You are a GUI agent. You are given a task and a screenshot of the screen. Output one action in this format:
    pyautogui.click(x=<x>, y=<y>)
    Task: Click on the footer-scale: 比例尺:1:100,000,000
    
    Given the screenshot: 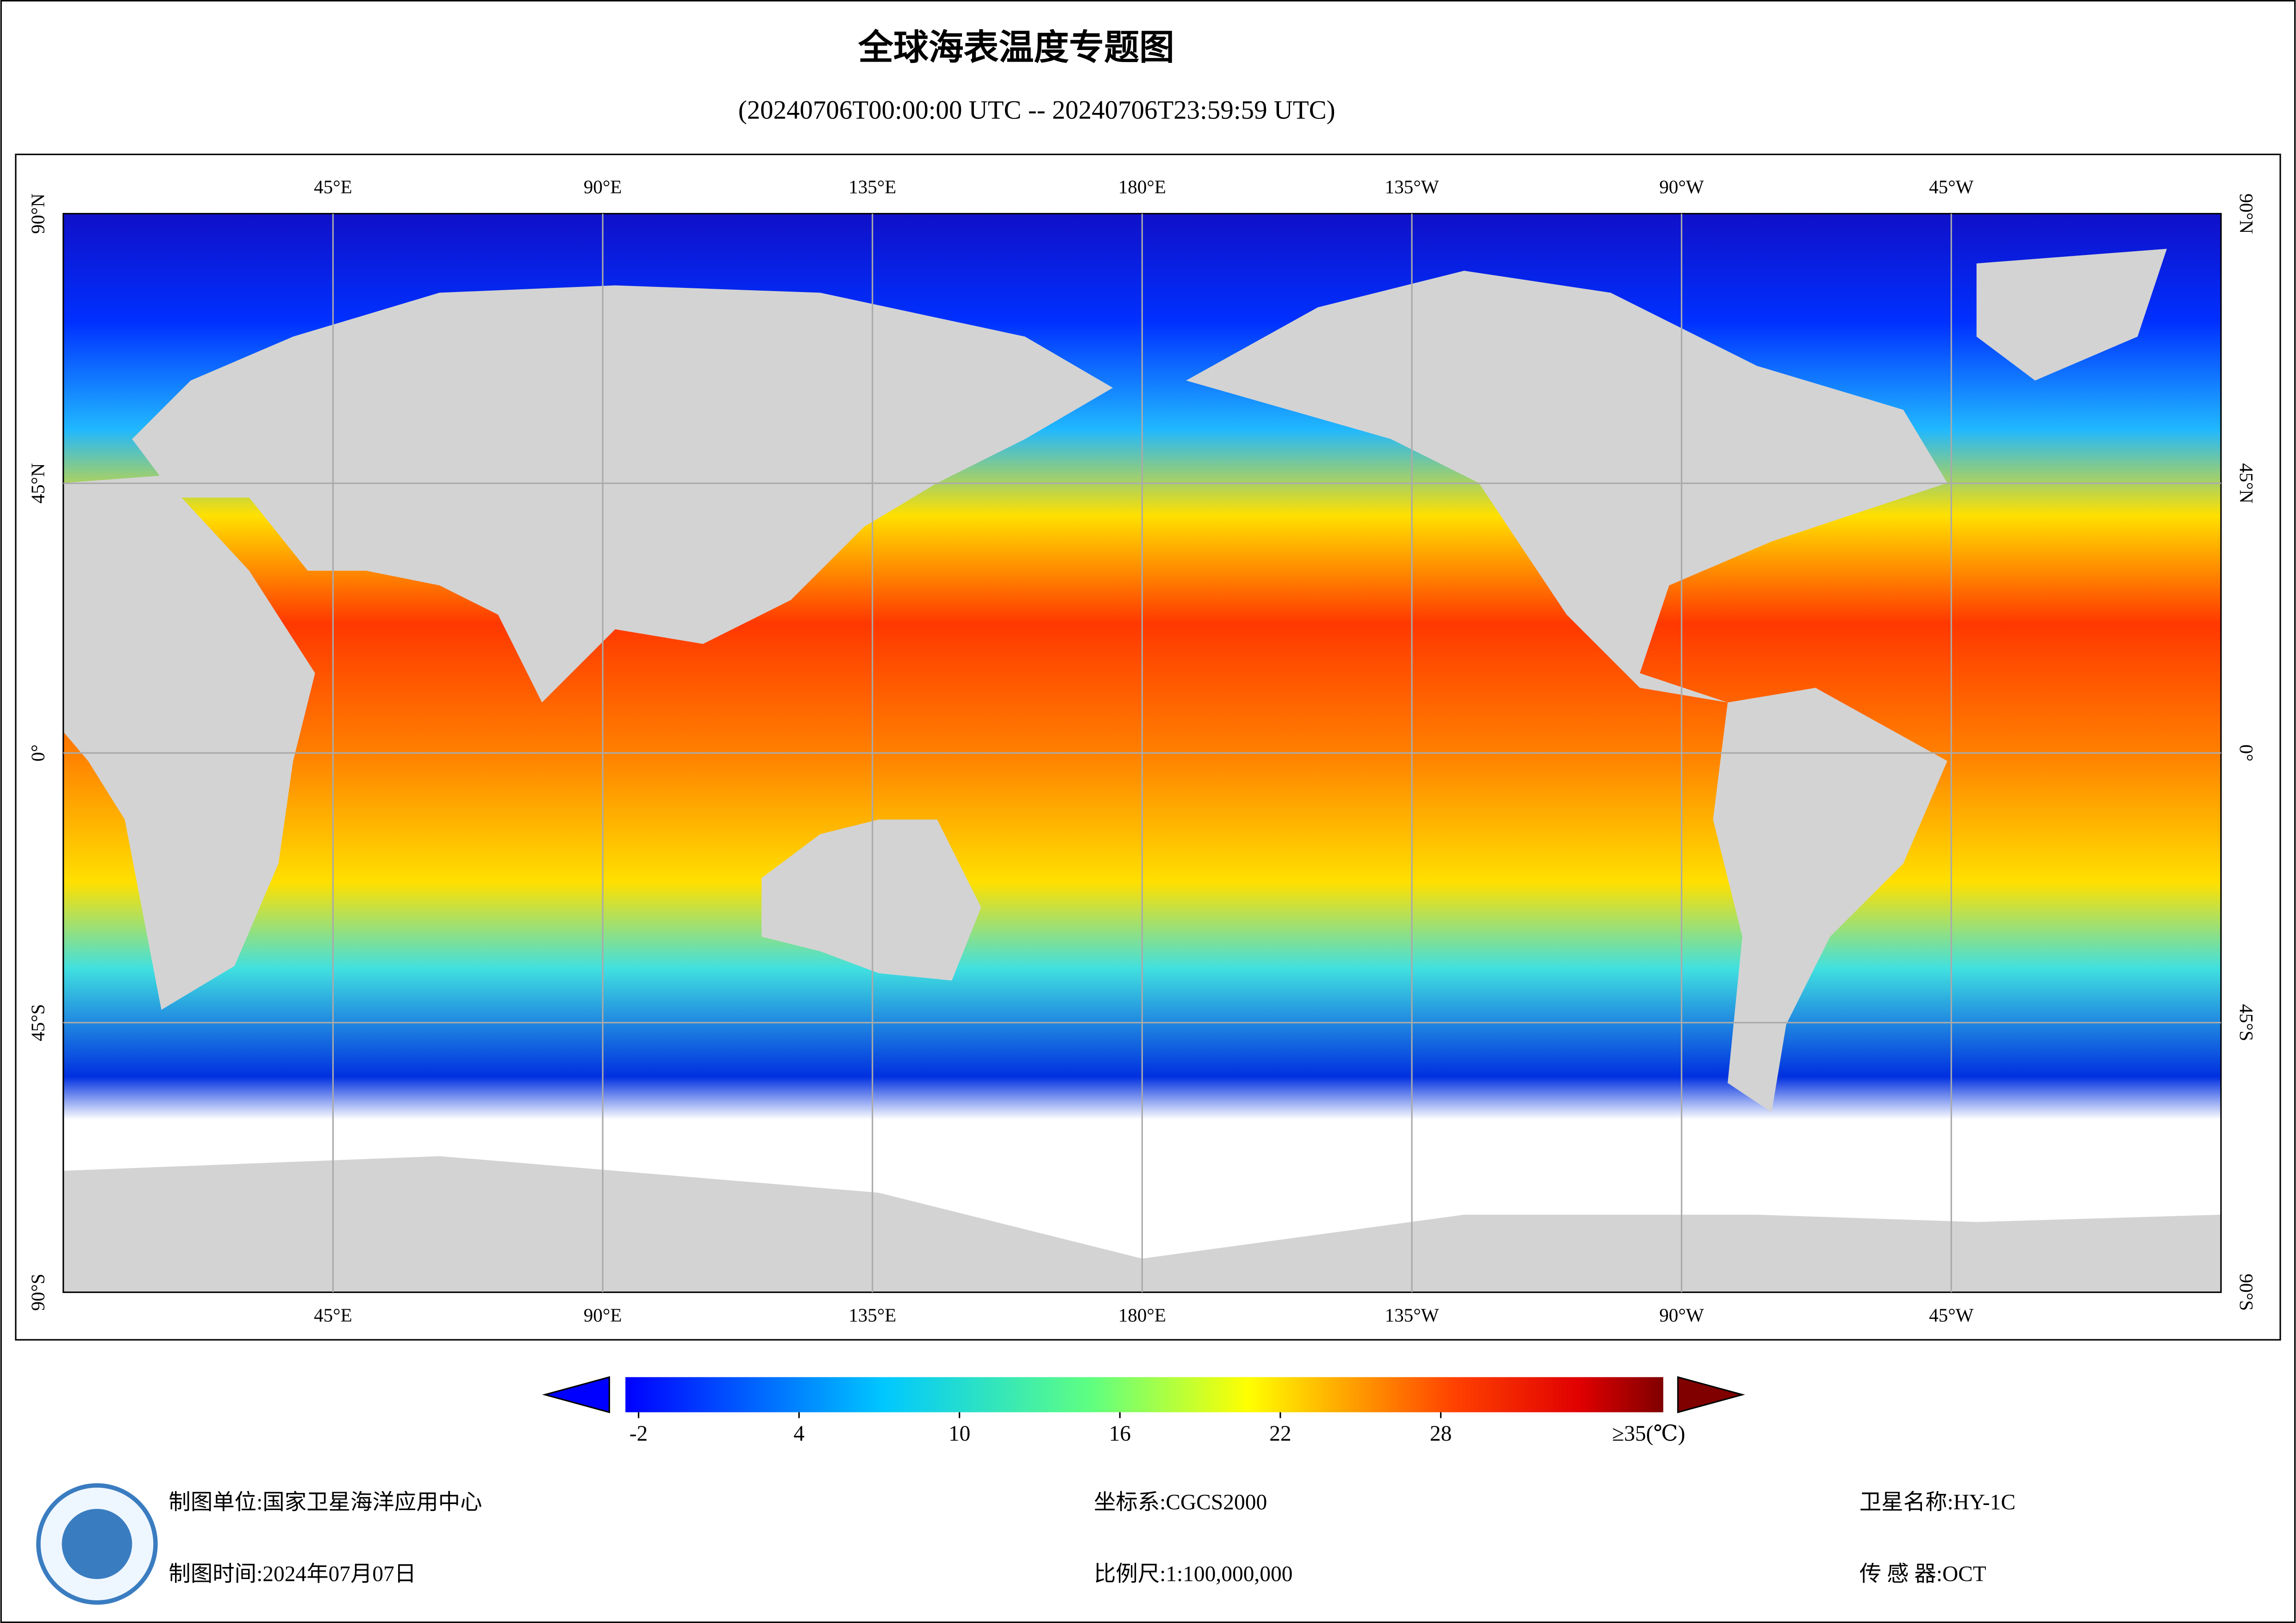 What is the action you would take?
    pyautogui.click(x=1193, y=1574)
    